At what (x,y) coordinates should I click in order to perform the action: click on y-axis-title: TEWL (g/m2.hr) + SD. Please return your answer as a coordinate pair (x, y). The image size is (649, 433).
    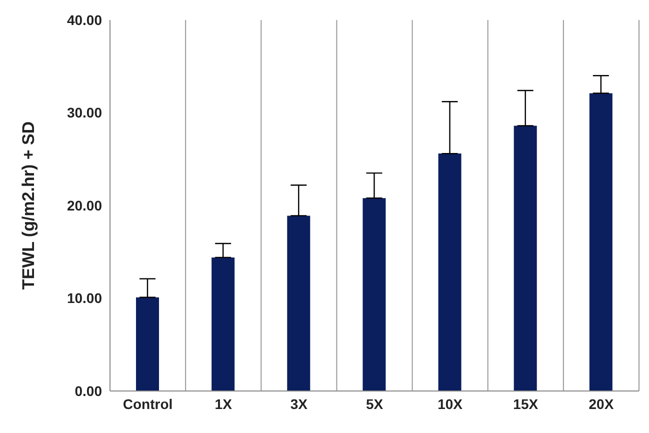
    Looking at the image, I should click on (28, 205).